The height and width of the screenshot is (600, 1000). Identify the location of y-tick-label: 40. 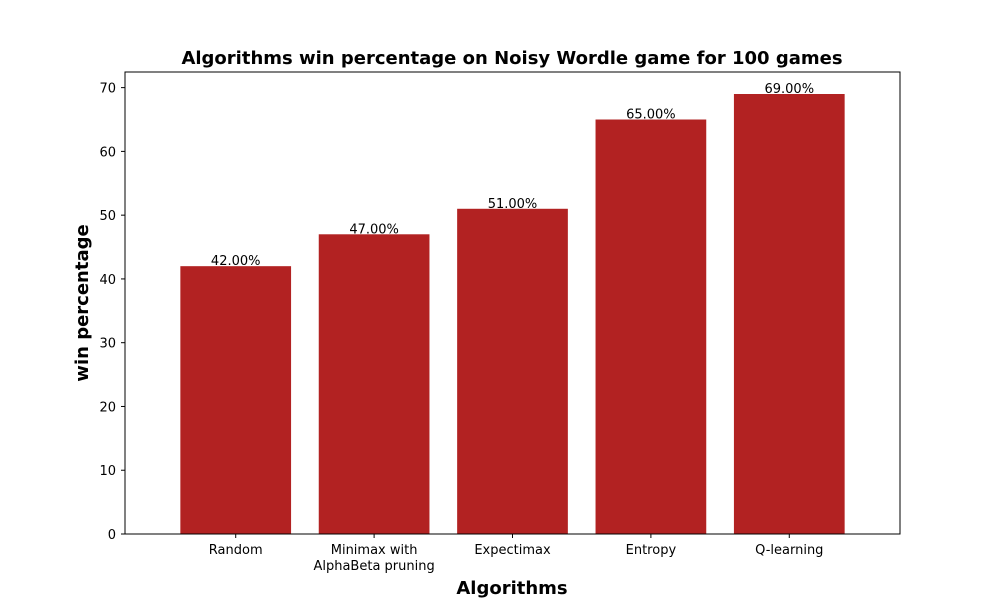
(107, 280).